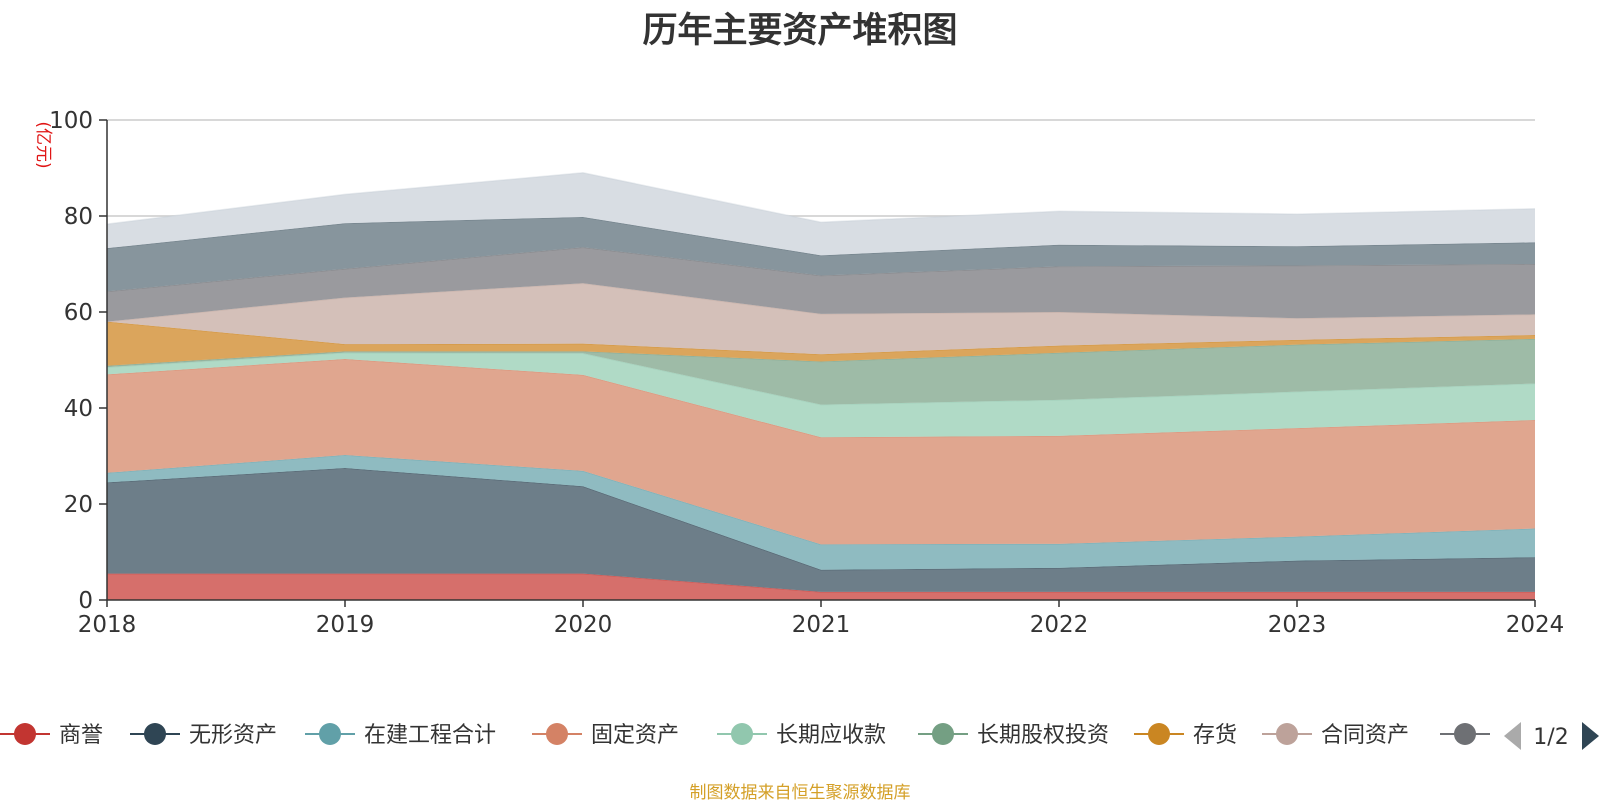 The width and height of the screenshot is (1600, 803). I want to click on legend-label: 合同资产, so click(1365, 735).